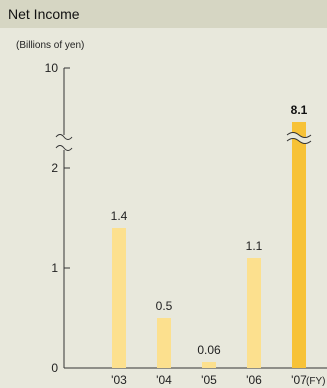 The height and width of the screenshot is (388, 327). I want to click on unit-label: (Billions of yen), so click(50, 45).